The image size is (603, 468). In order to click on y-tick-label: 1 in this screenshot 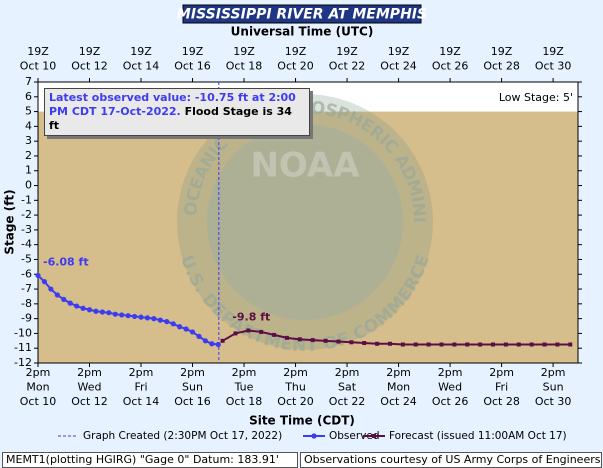, I will do `click(28, 170)`.